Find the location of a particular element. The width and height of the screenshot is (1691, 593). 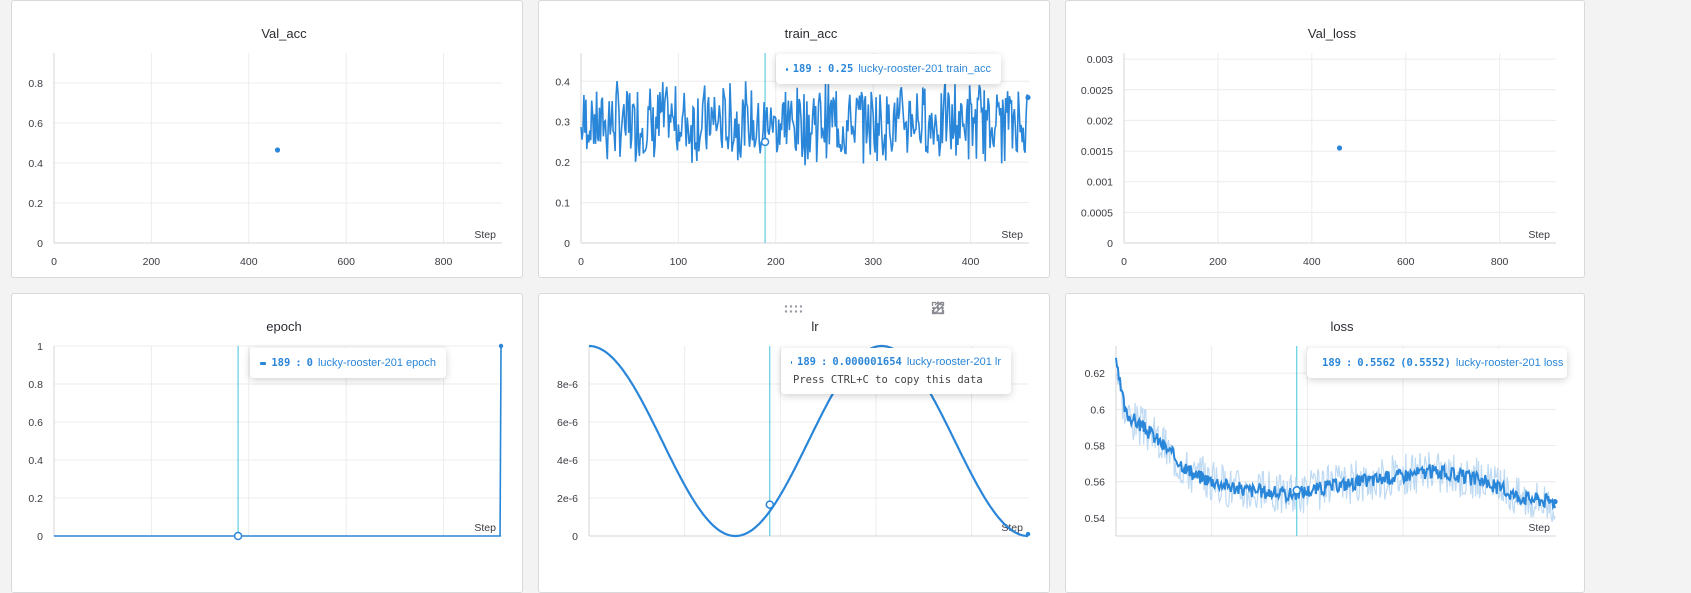

y-tick-label: 0.54 is located at coordinates (1095, 519).